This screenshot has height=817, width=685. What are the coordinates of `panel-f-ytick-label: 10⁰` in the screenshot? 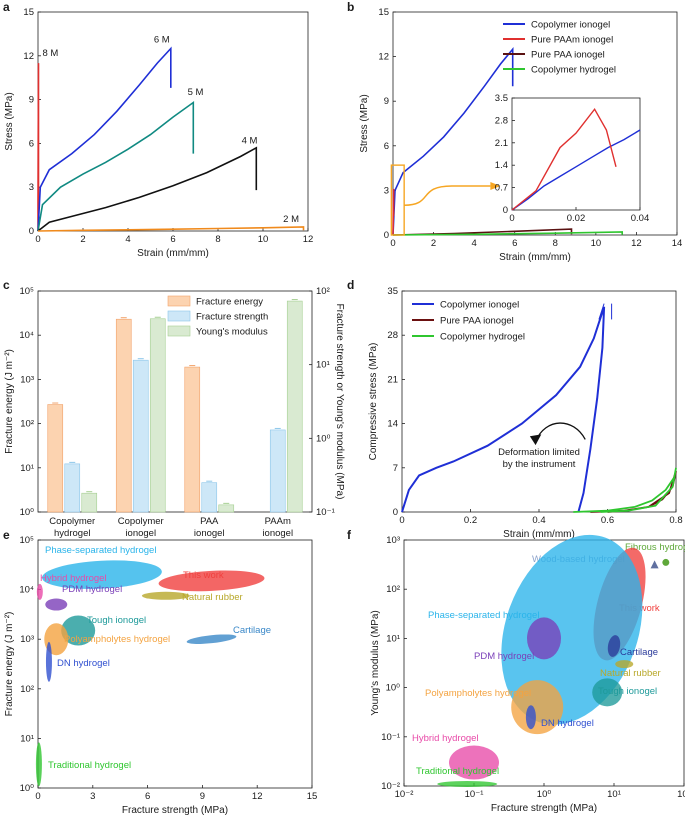 It's located at (393, 688).